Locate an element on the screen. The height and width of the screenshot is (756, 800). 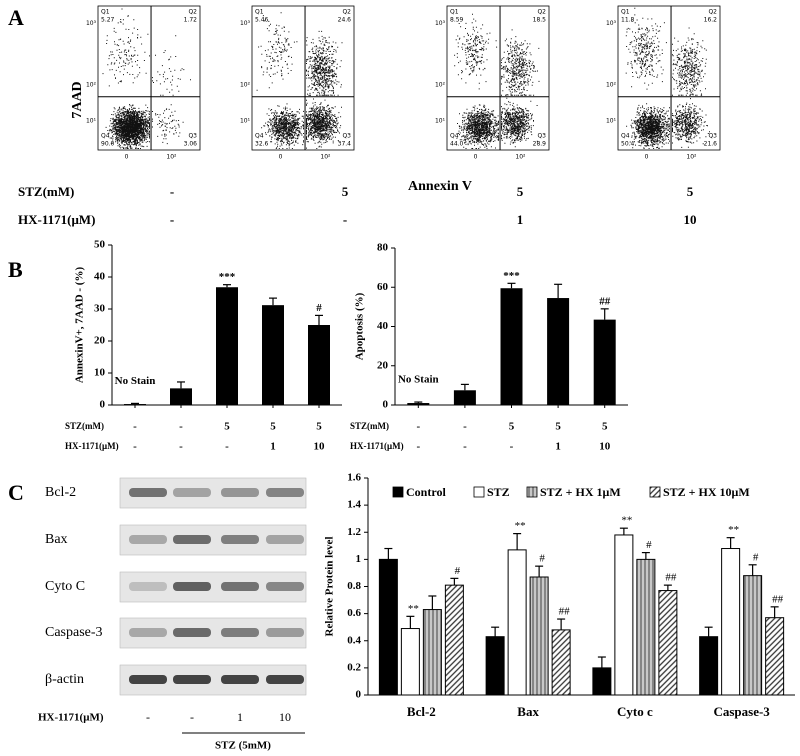
legend-label: STZ is located at coordinates (498, 492).